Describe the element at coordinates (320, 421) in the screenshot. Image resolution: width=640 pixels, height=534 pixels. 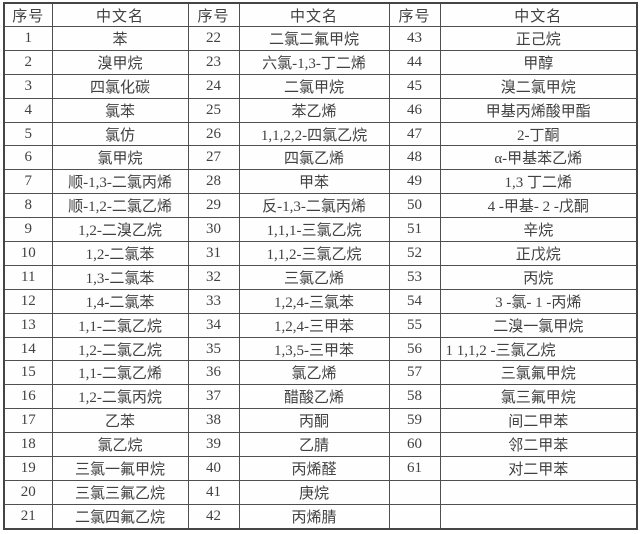
I see `table-row: 17 乙苯 38 丙酮 59 间二甲苯` at that location.